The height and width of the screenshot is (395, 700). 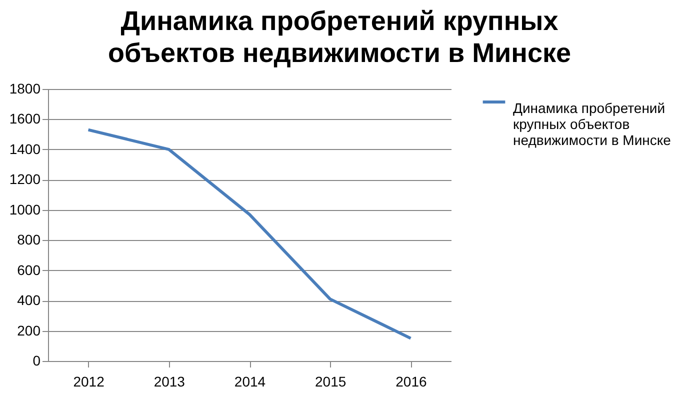 What do you see at coordinates (592, 124) in the screenshot?
I see `legend-label: Динамика пробретений крупных объектов недвижимости в Минске` at bounding box center [592, 124].